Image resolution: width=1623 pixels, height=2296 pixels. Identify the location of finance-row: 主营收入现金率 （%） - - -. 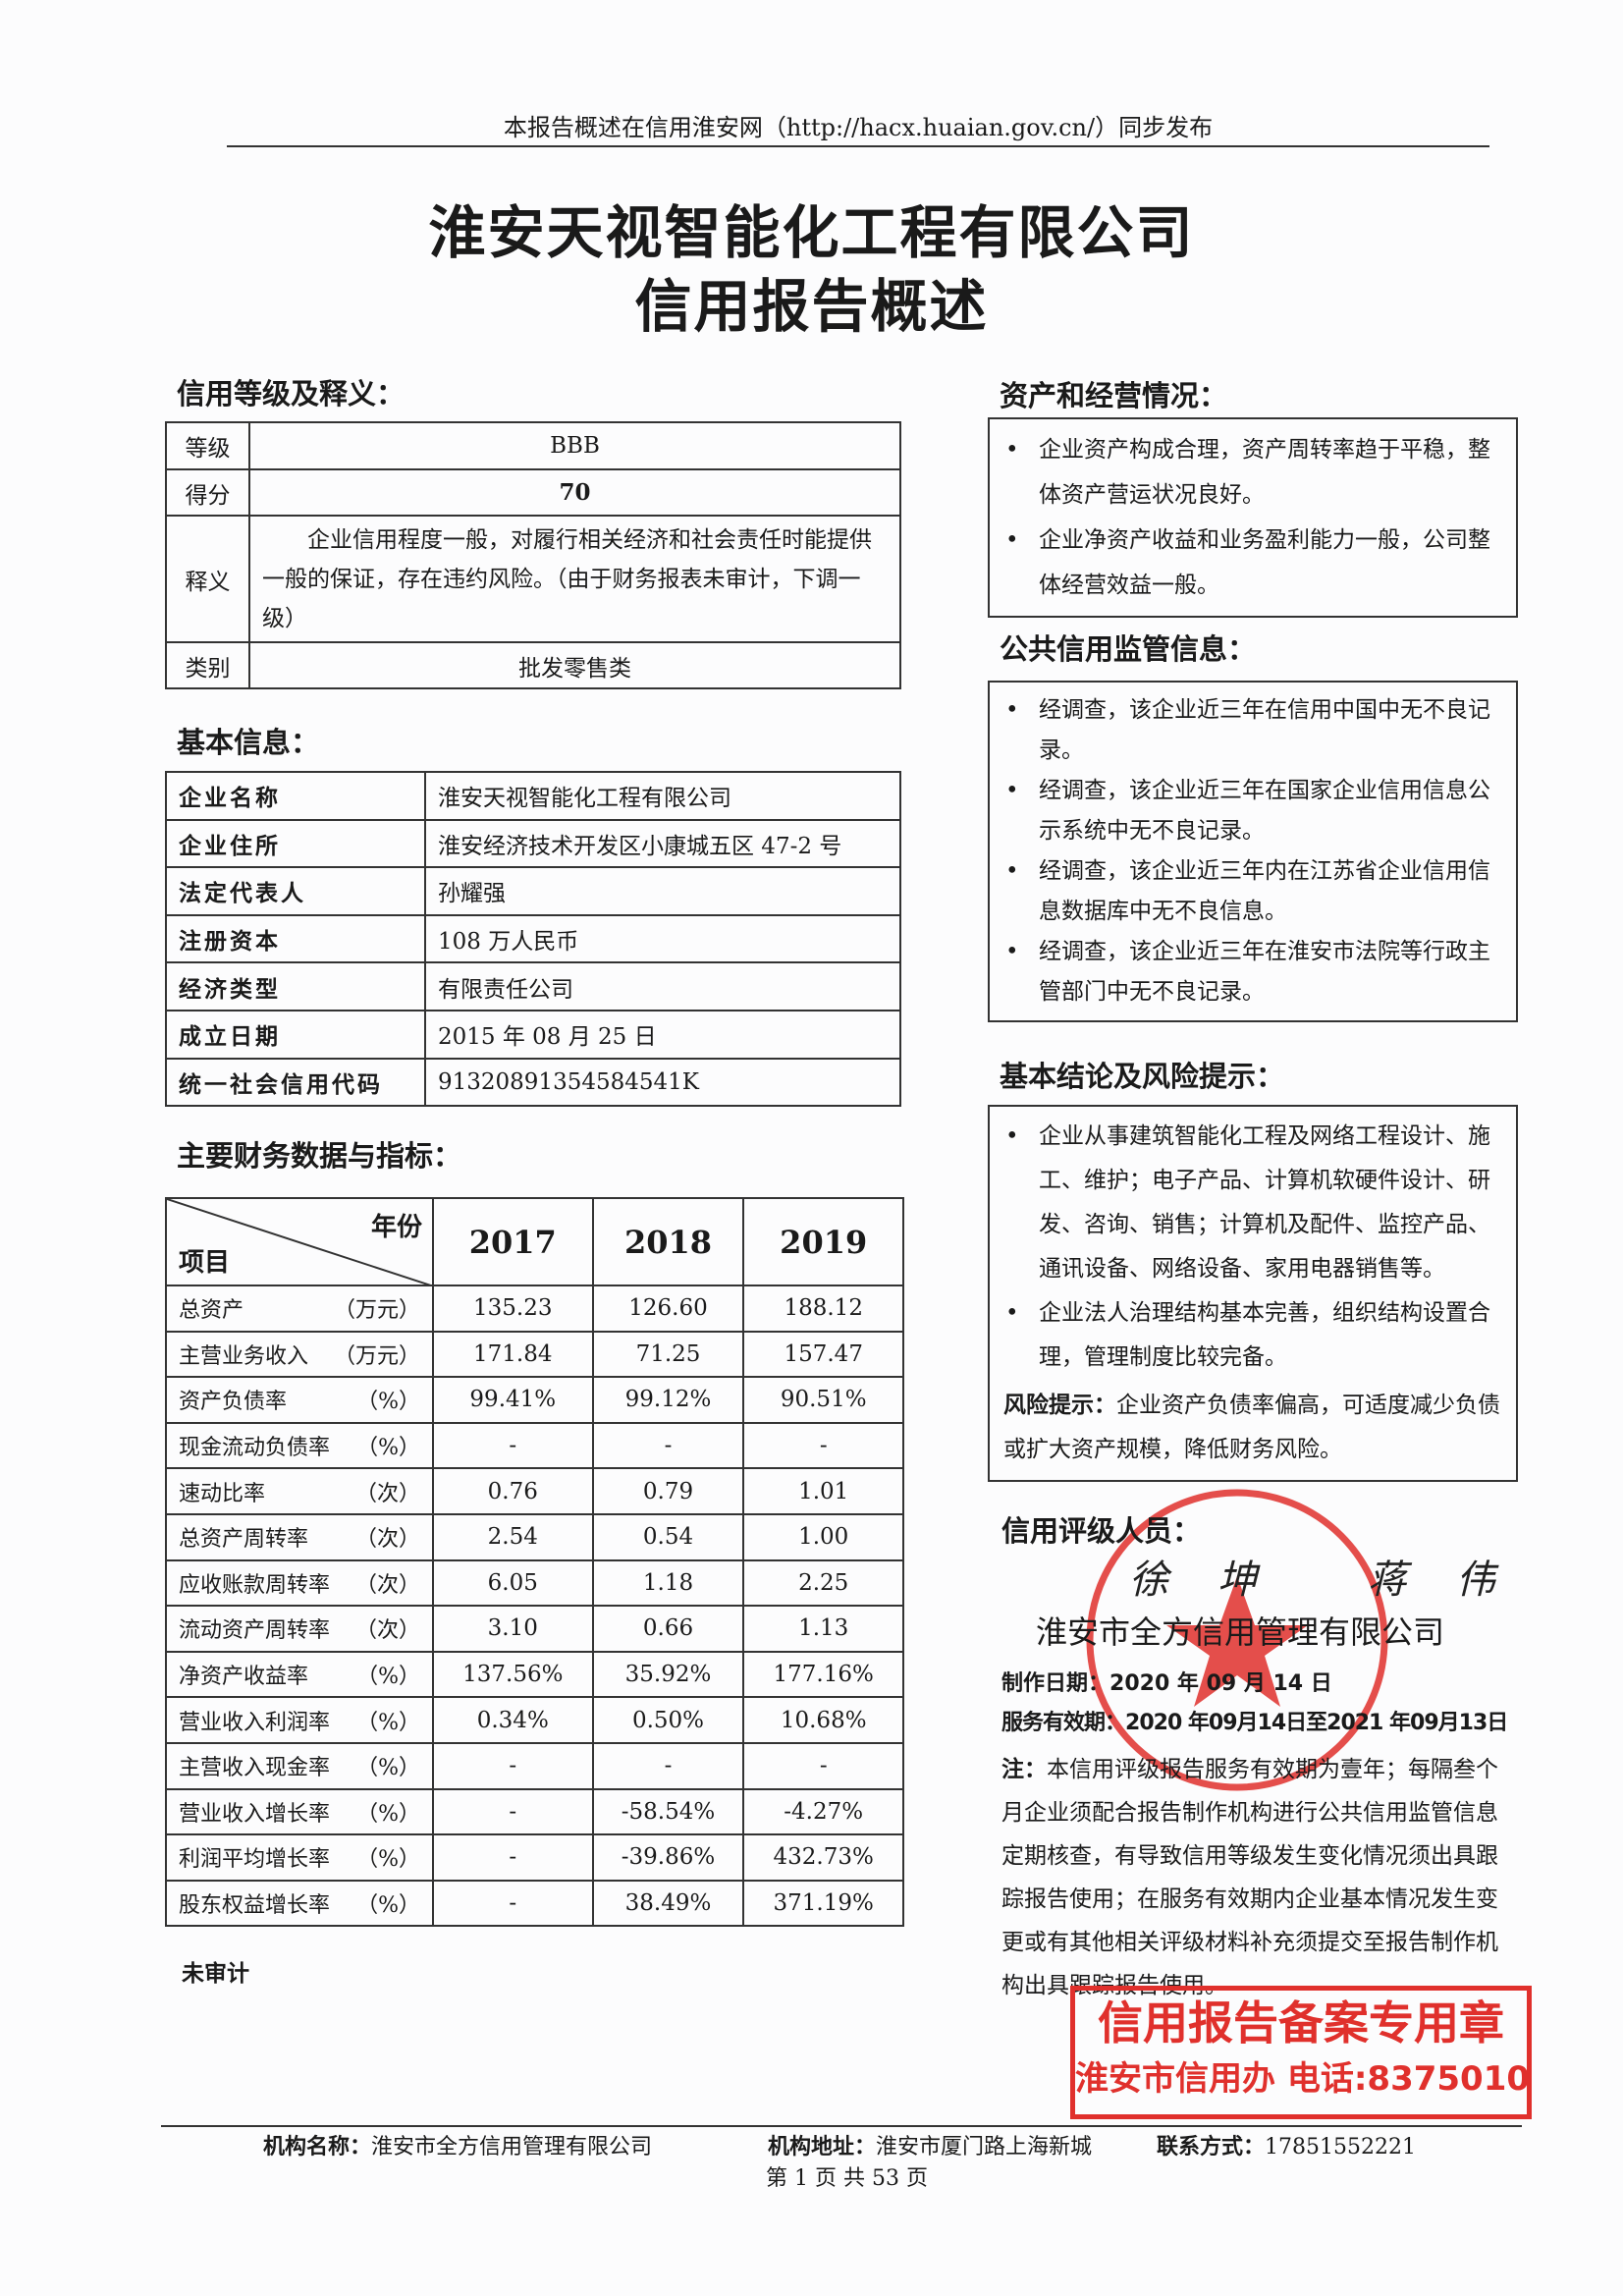
(535, 1765).